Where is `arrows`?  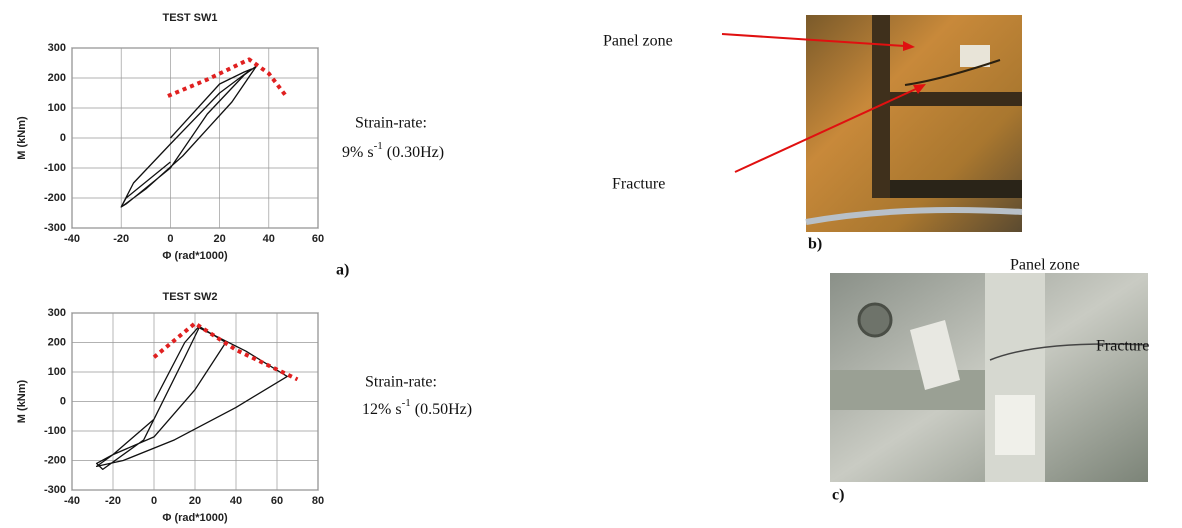
arrows is located at coordinates (823, 103).